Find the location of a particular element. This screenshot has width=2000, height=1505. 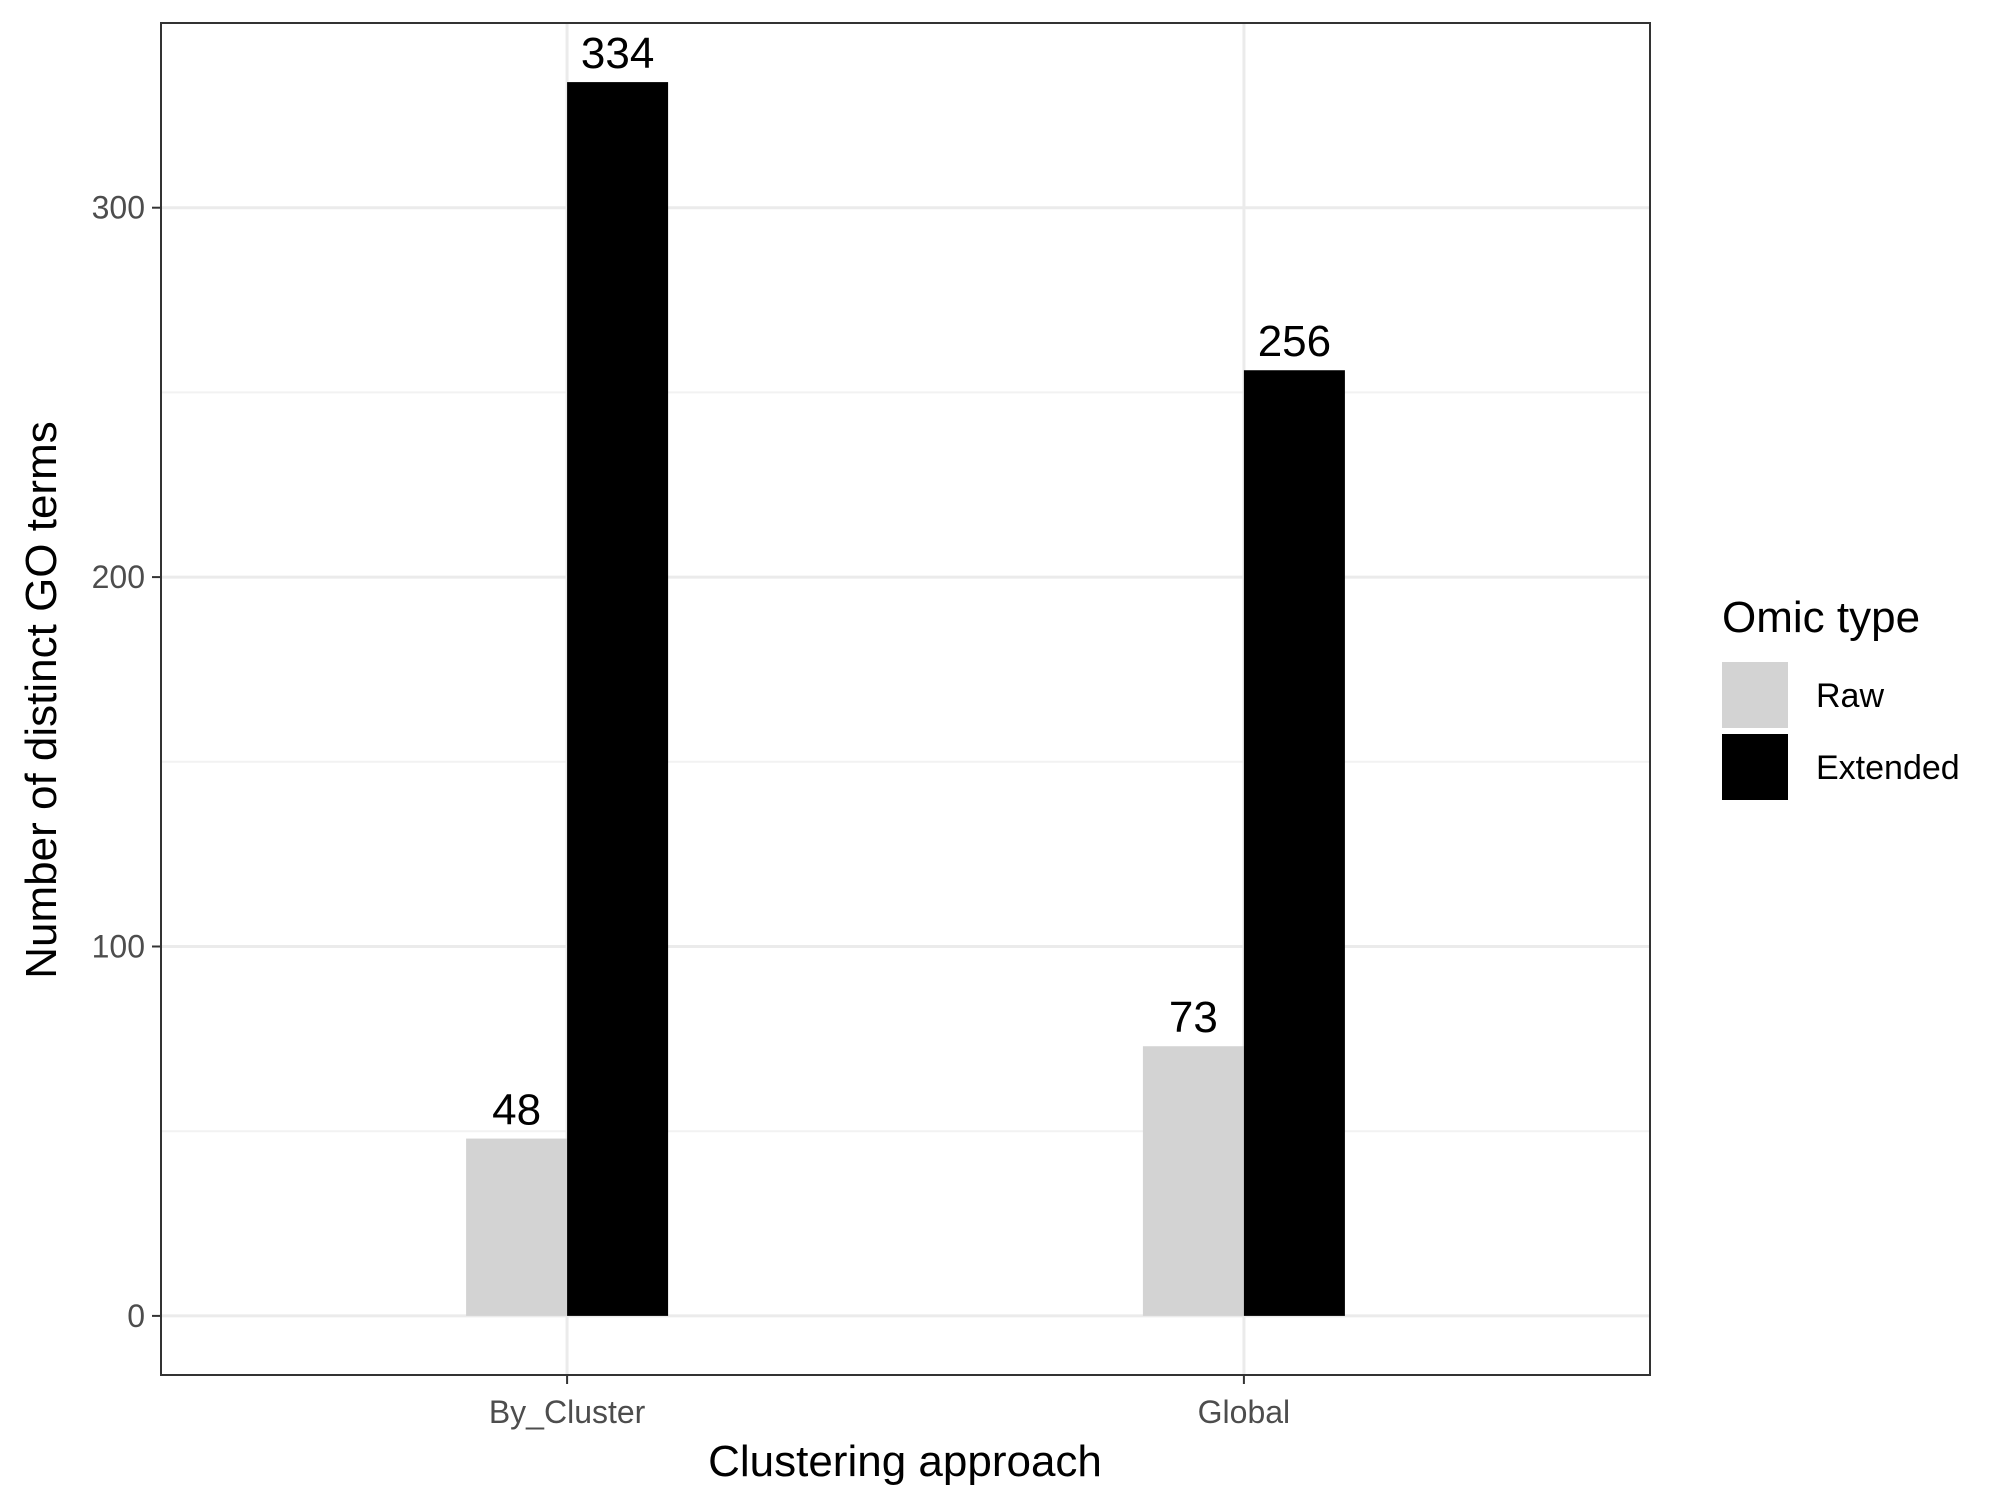

y-axis-title: Number of distinct GO terms is located at coordinates (41, 699).